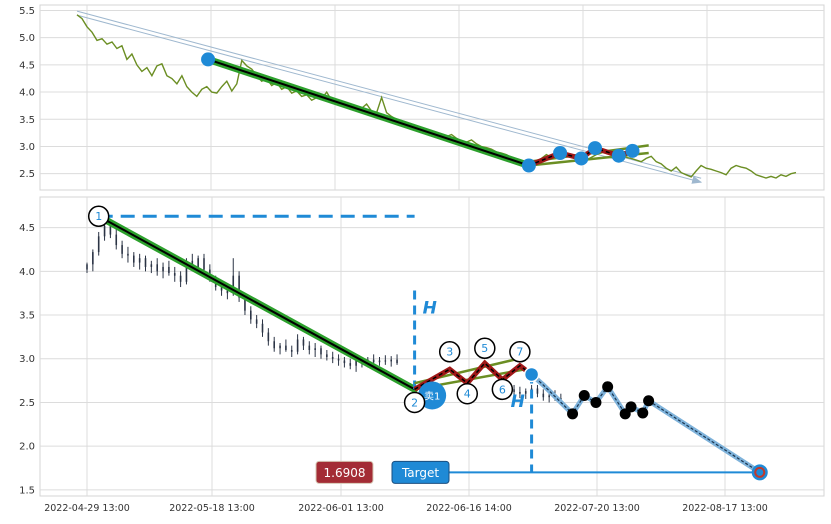 This screenshot has height=524, width=831. What do you see at coordinates (341, 508) in the screenshot?
I see `detail-xtick-label: 2022-06-01 13:00` at bounding box center [341, 508].